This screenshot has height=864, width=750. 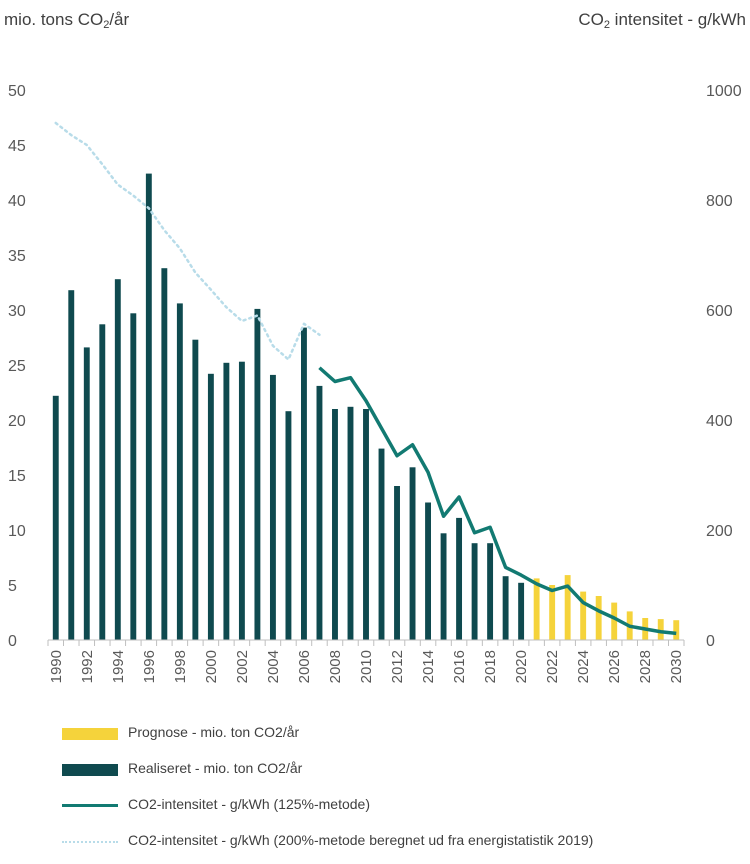 What do you see at coordinates (71, 465) in the screenshot?
I see `bar-realiseret-1991` at bounding box center [71, 465].